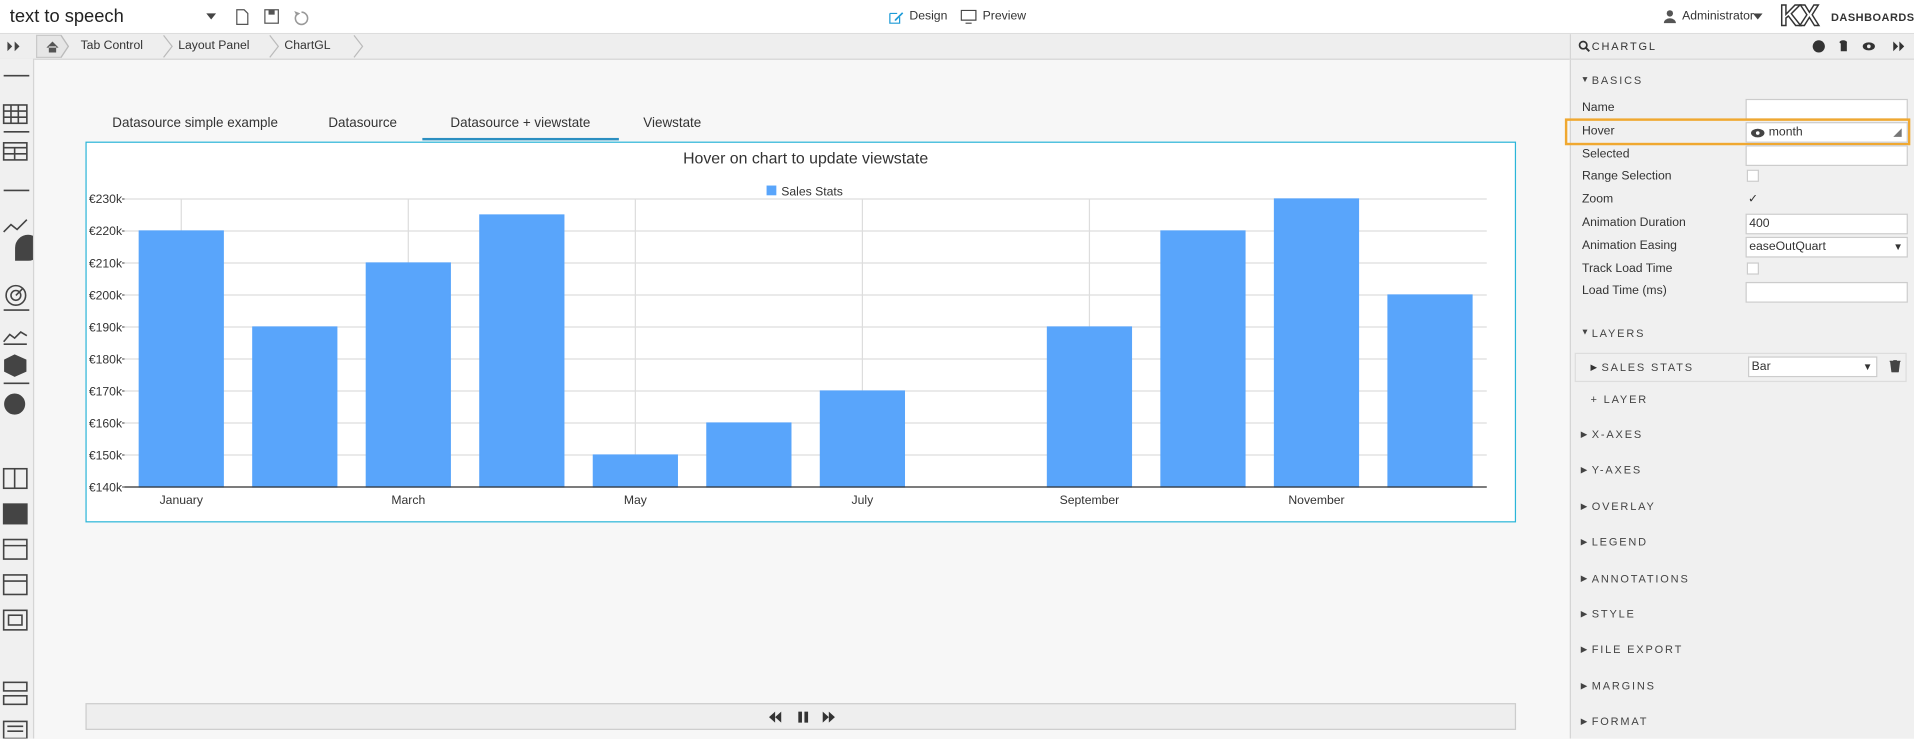  Describe the element at coordinates (863, 500) in the screenshot. I see `x-tick-label: July` at that location.